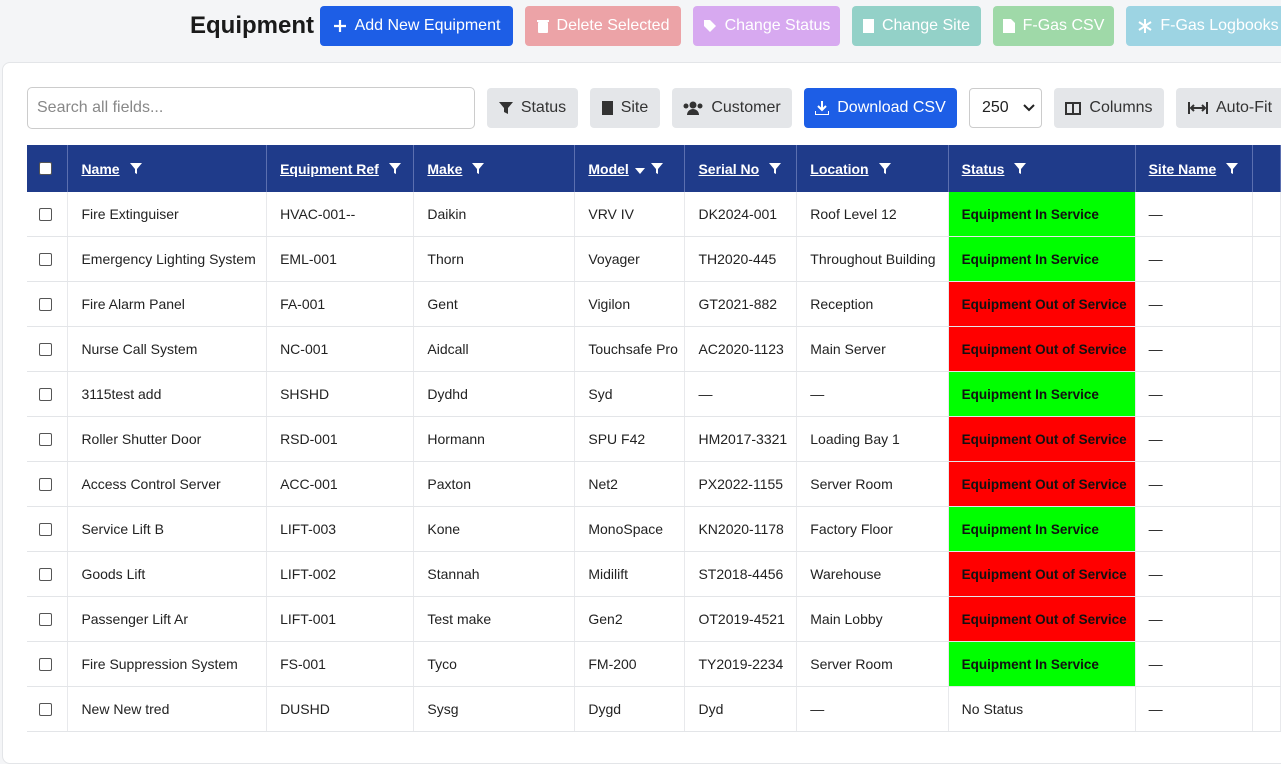  What do you see at coordinates (494, 304) in the screenshot?
I see `table-cell: Gent` at bounding box center [494, 304].